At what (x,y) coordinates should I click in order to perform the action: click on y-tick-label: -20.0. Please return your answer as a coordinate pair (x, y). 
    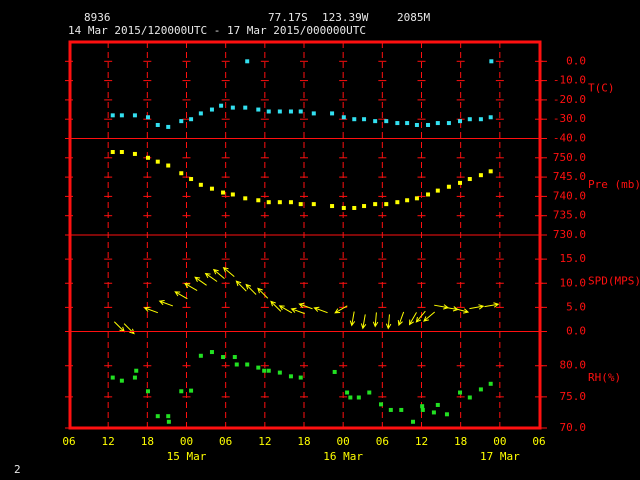
    Looking at the image, I should click on (569, 99).